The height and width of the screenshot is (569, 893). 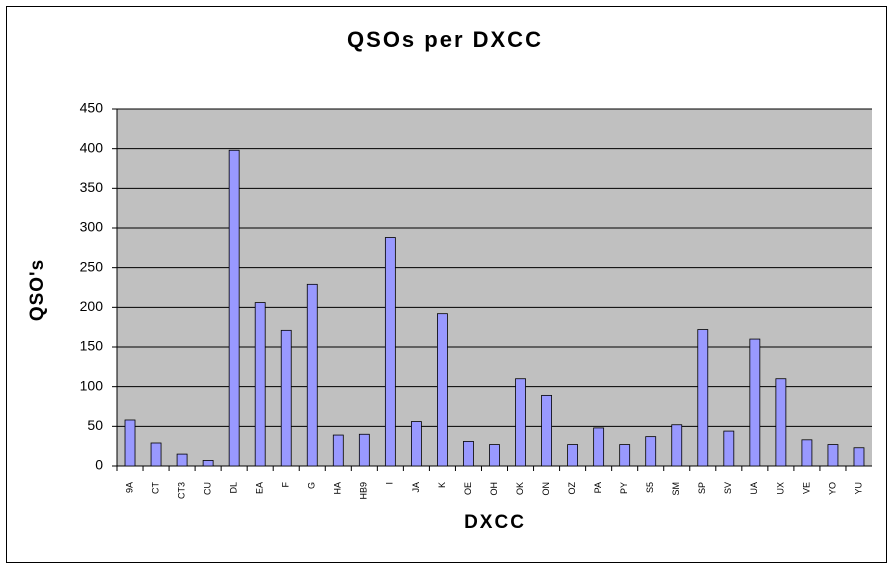 What do you see at coordinates (364, 491) in the screenshot?
I see `x-tick-label: HB9` at bounding box center [364, 491].